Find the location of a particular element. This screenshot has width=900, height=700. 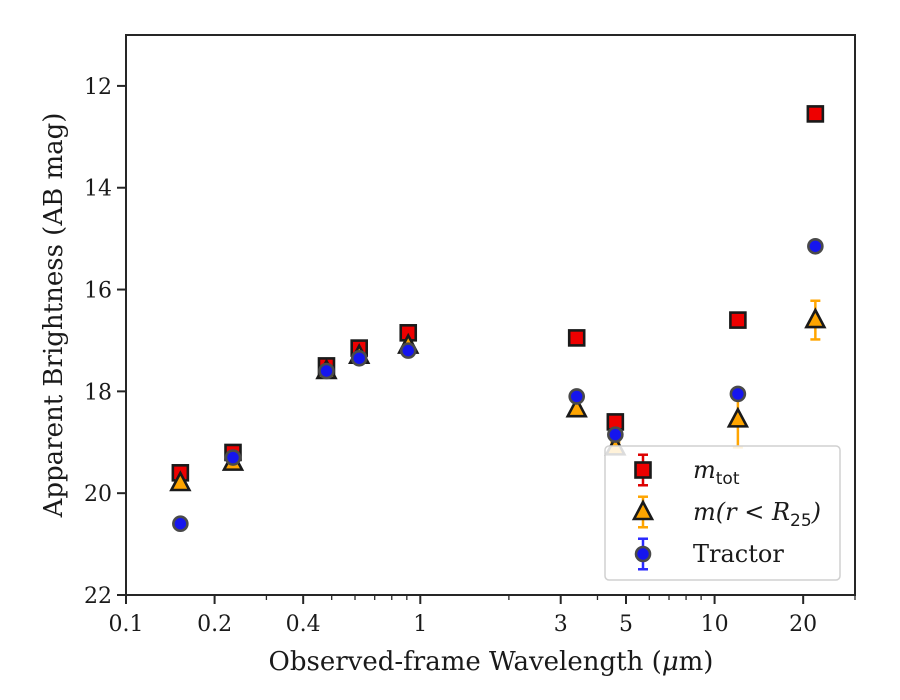

legend: mtot m(r < R25) Tractor is located at coordinates (722, 513).